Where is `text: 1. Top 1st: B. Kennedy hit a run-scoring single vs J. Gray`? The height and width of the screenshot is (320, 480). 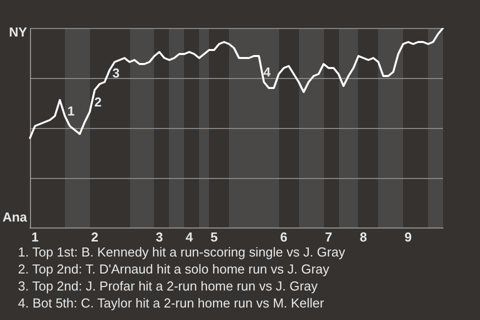
text: 1. Top 1st: B. Kennedy hit a run-scoring single vs J. Gray is located at coordinates (182, 252).